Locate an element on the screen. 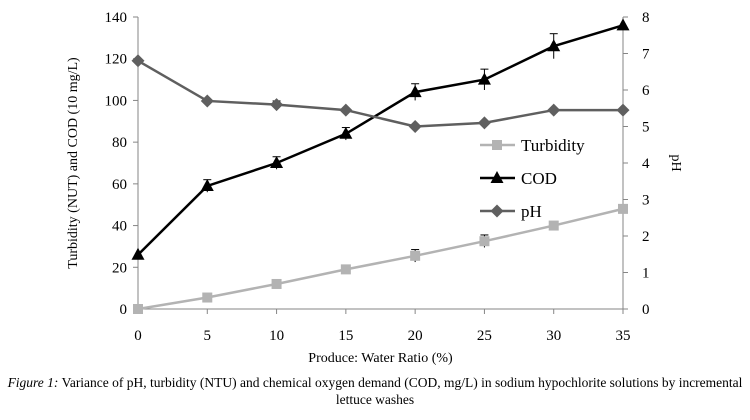  y2-tick-label: 8 is located at coordinates (646, 18).